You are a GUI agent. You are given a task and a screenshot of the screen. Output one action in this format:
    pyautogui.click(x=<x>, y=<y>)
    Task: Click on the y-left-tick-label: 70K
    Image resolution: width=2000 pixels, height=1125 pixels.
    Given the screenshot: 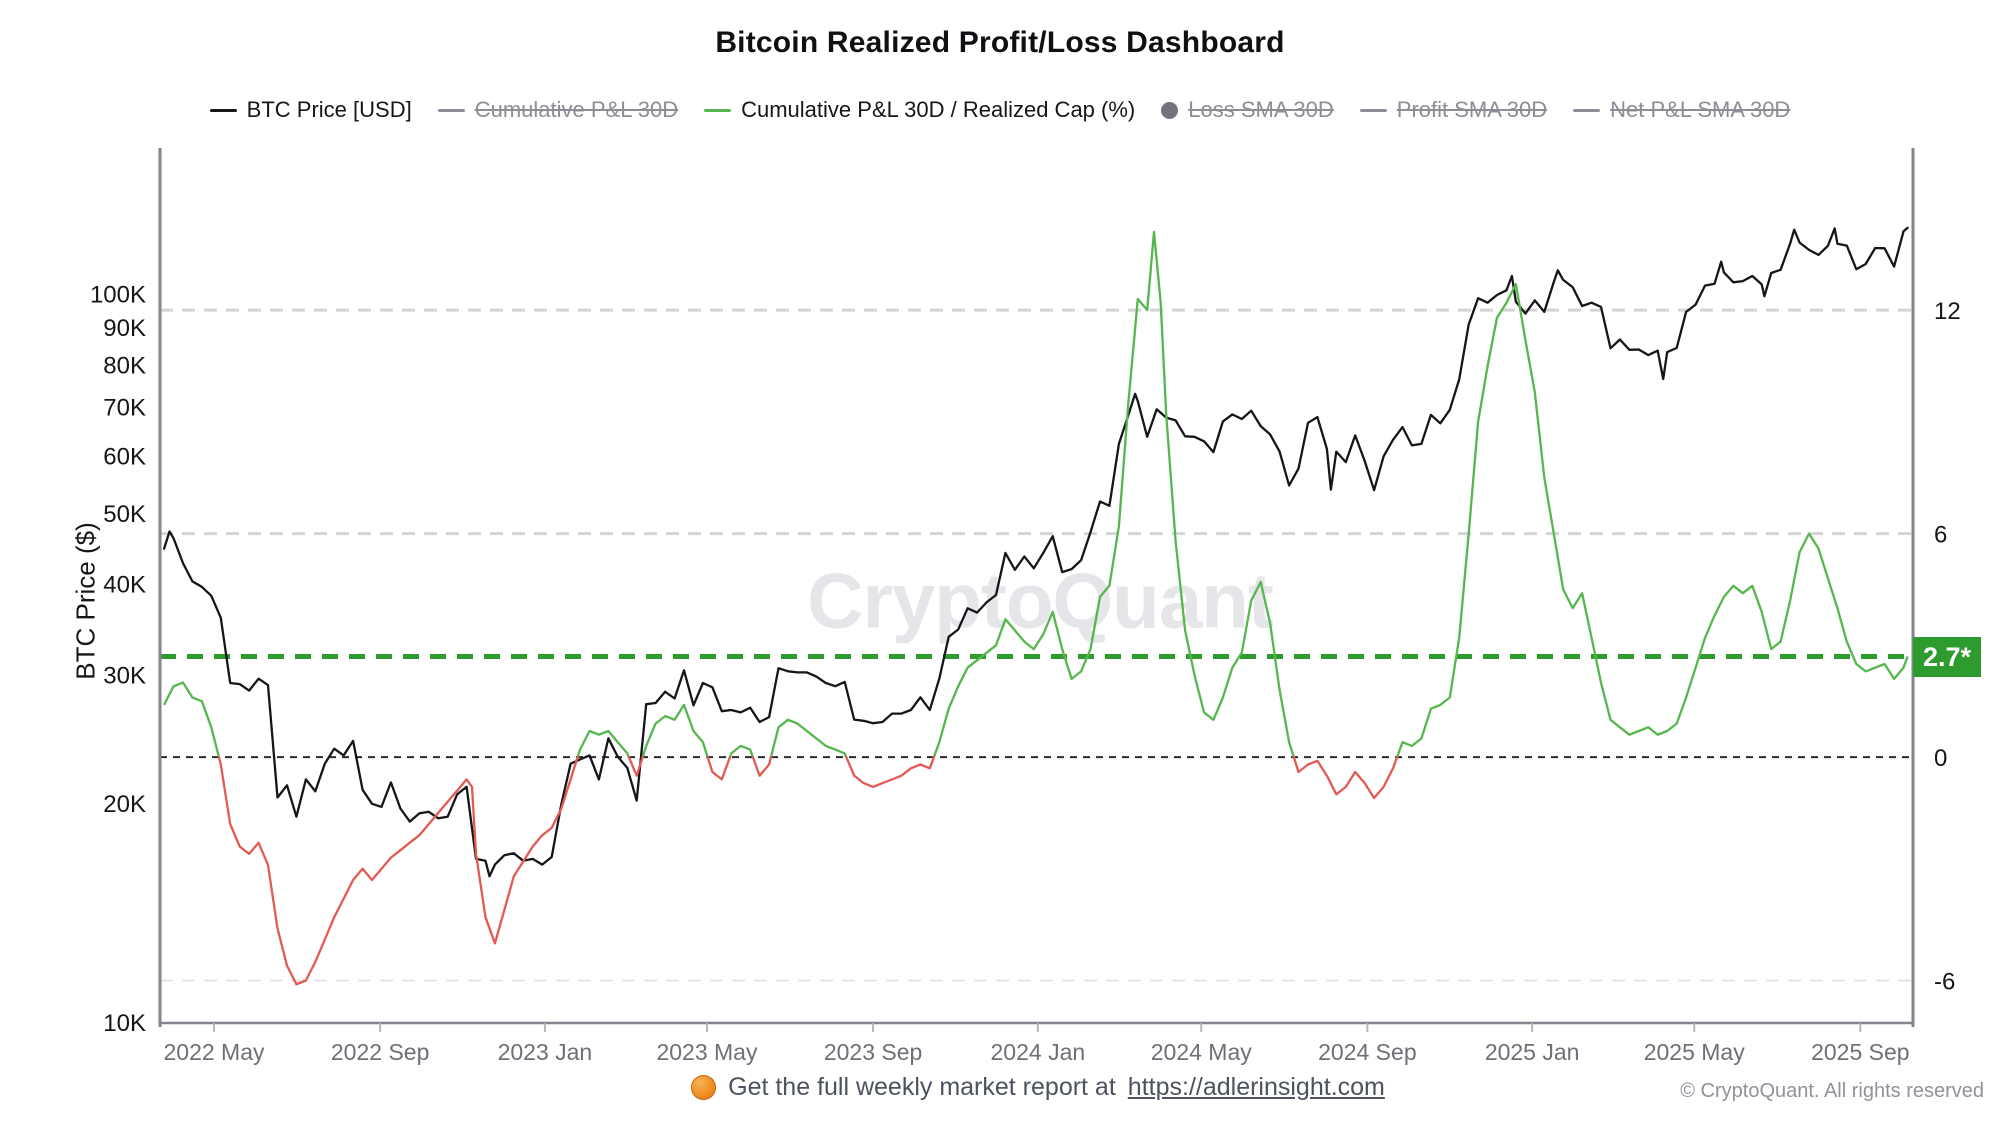 What is the action you would take?
    pyautogui.click(x=124, y=408)
    